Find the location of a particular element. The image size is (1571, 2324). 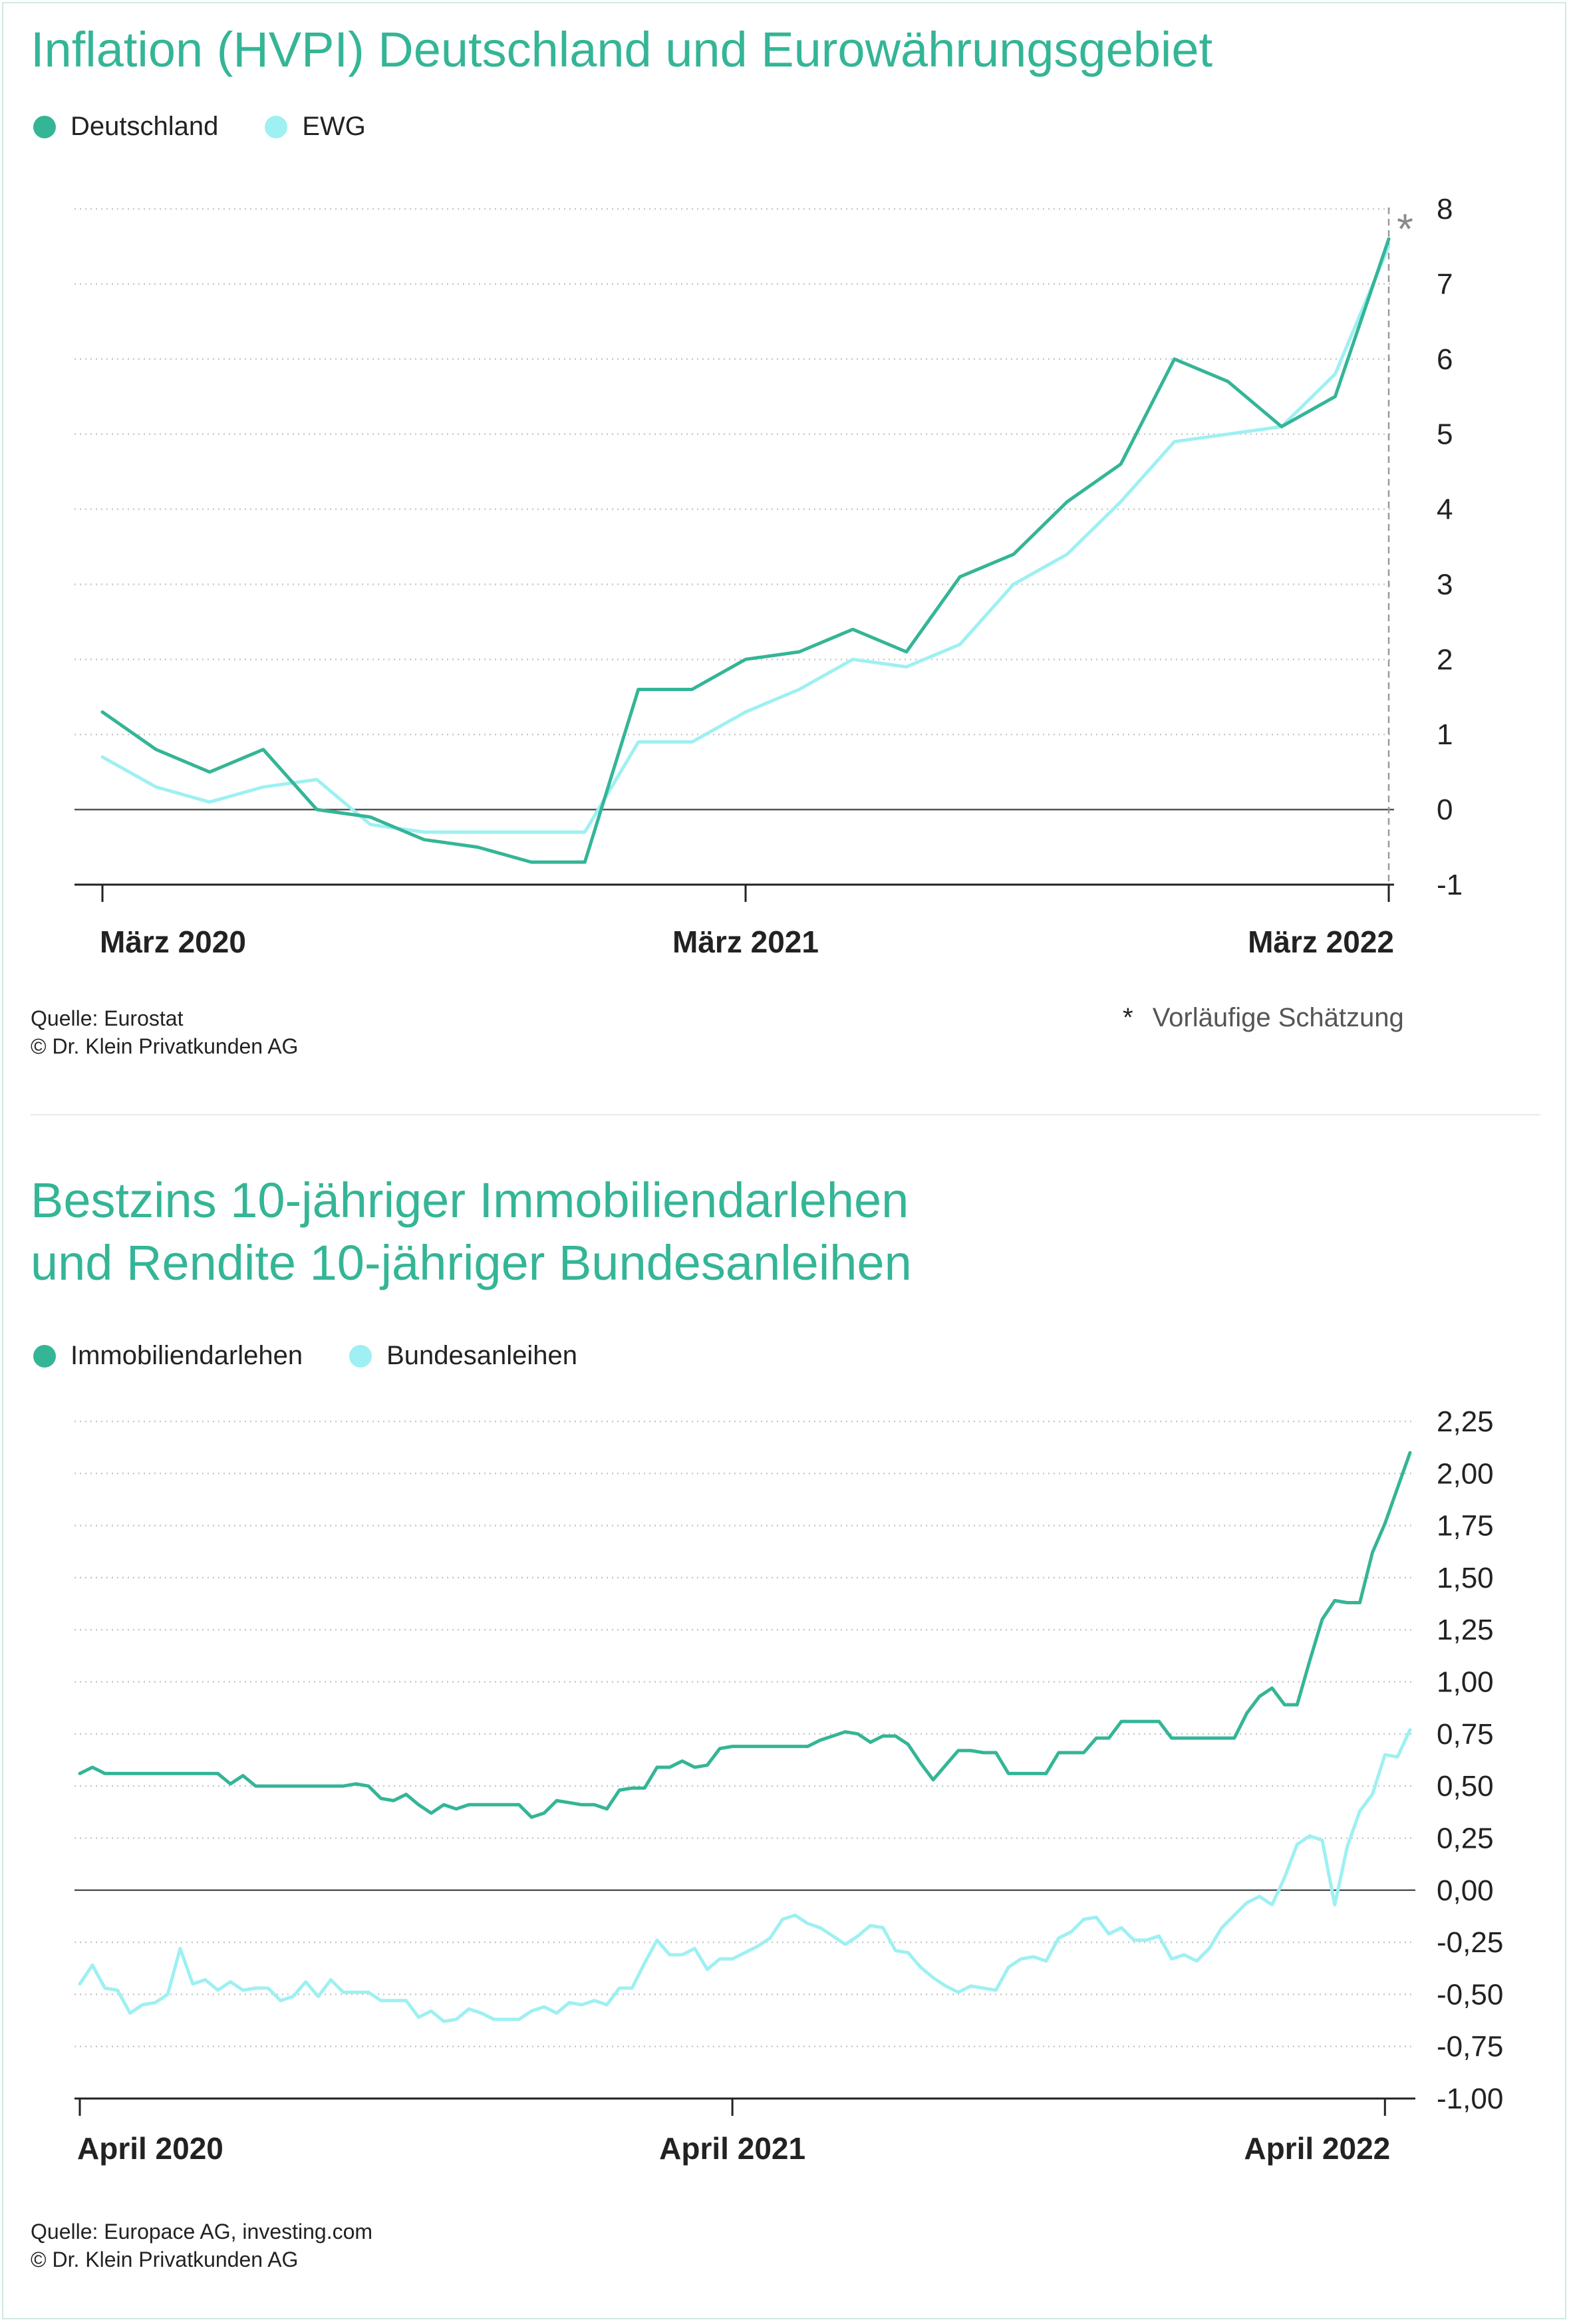

legend-inflation: Deutschland EWG is located at coordinates (223, 127).